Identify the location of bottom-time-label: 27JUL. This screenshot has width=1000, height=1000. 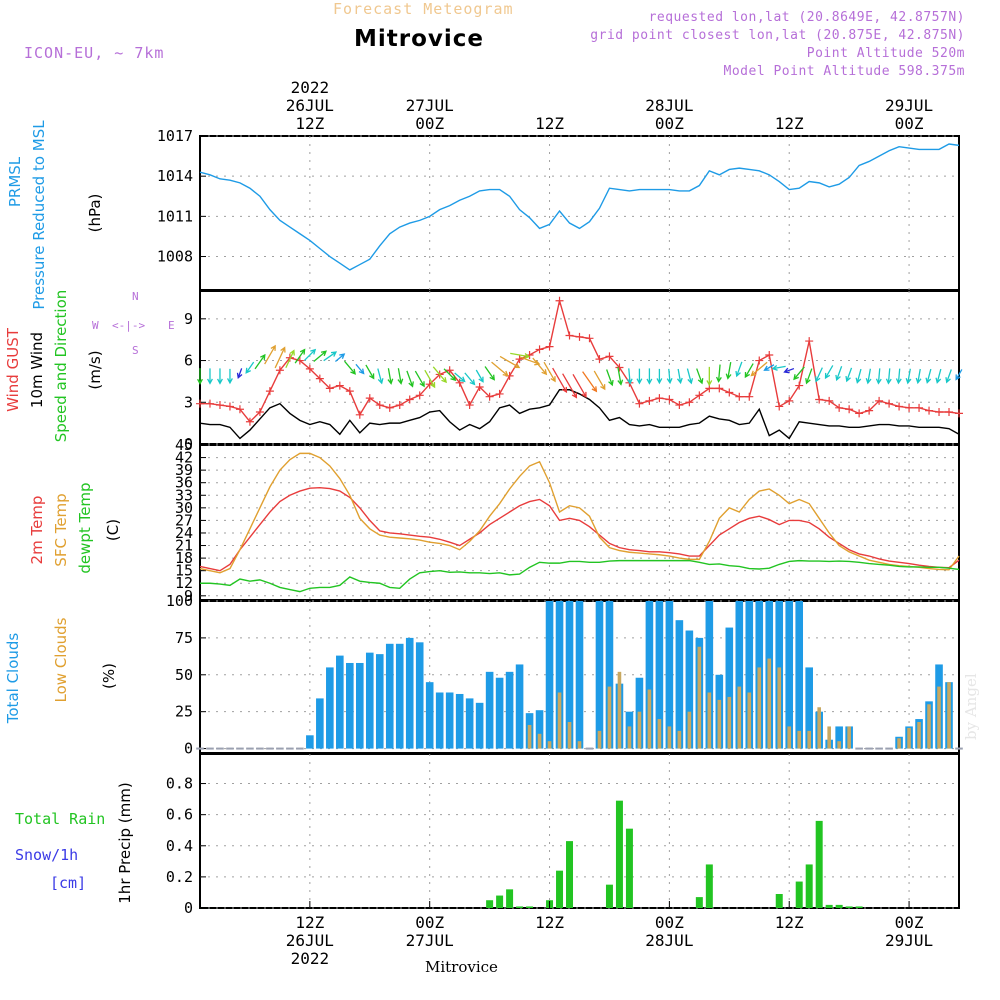
(430, 940).